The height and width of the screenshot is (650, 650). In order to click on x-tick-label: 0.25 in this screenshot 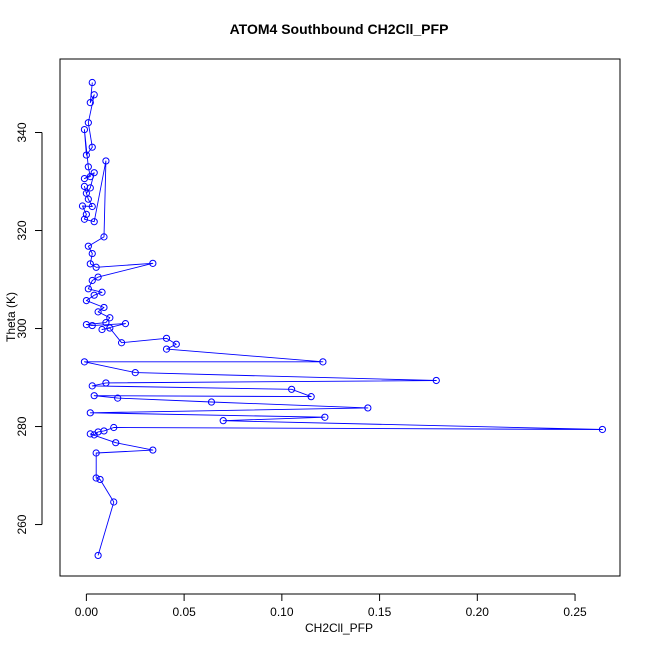, I will do `click(575, 612)`.